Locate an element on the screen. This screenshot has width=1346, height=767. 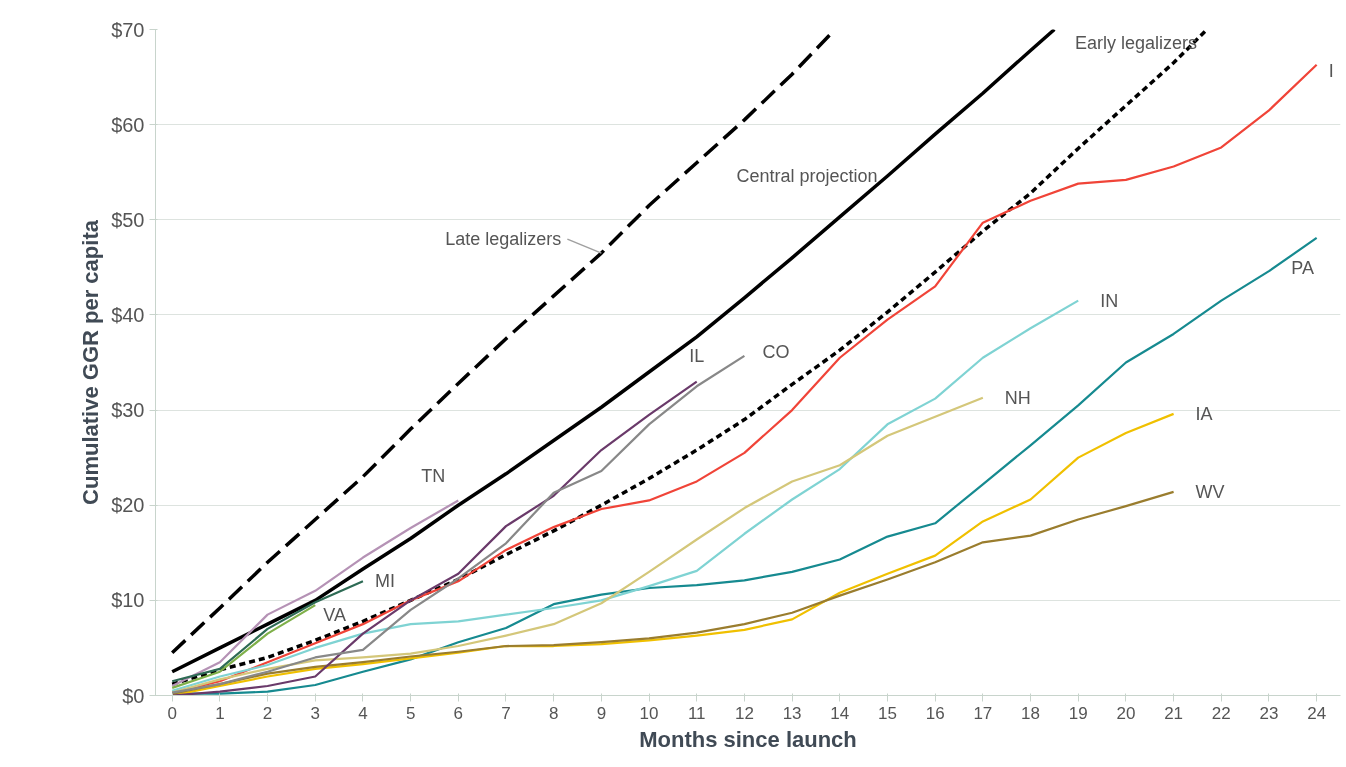
series-label: CO is located at coordinates (776, 351).